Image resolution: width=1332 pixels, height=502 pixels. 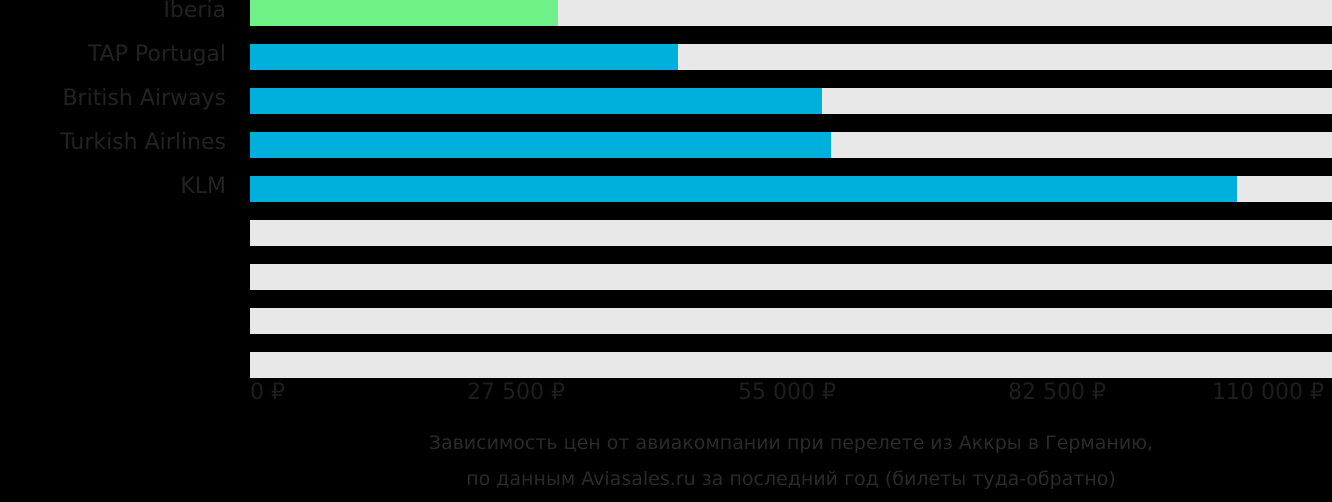 I want to click on bar-row-klm: KLM, so click(x=666, y=188).